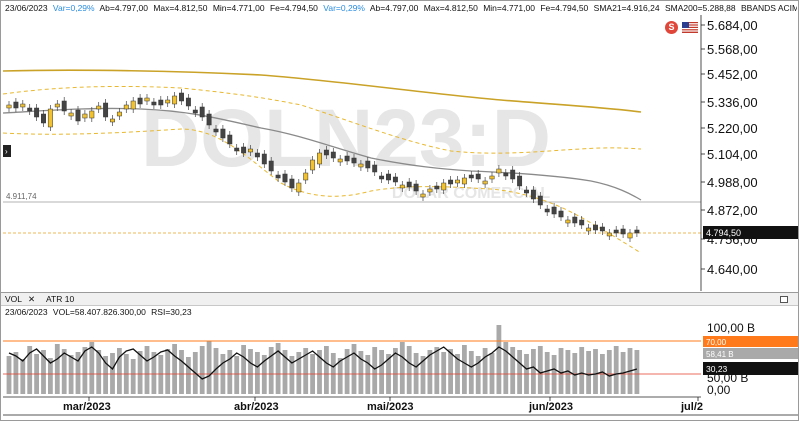 The width and height of the screenshot is (799, 421). Describe the element at coordinates (732, 74) in the screenshot. I see `price-tick-label: 5.452,00` at that location.